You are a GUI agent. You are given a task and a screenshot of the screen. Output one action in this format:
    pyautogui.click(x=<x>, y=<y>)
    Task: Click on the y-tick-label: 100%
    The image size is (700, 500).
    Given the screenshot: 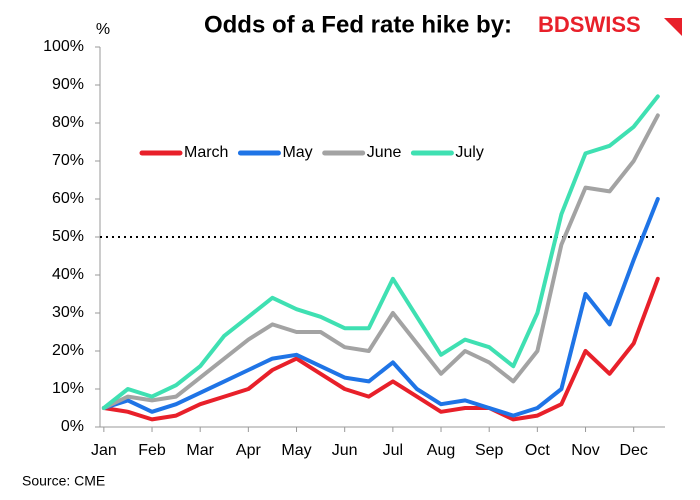 What is the action you would take?
    pyautogui.click(x=63, y=46)
    